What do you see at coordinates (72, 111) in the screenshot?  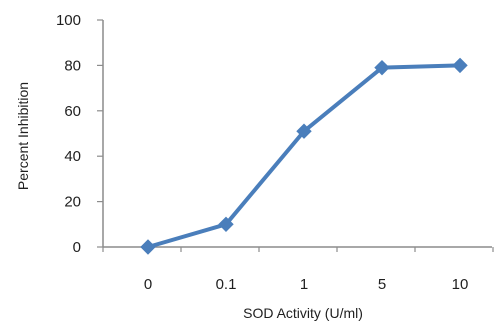 I see `y-axis-tick-label: 60` at bounding box center [72, 111].